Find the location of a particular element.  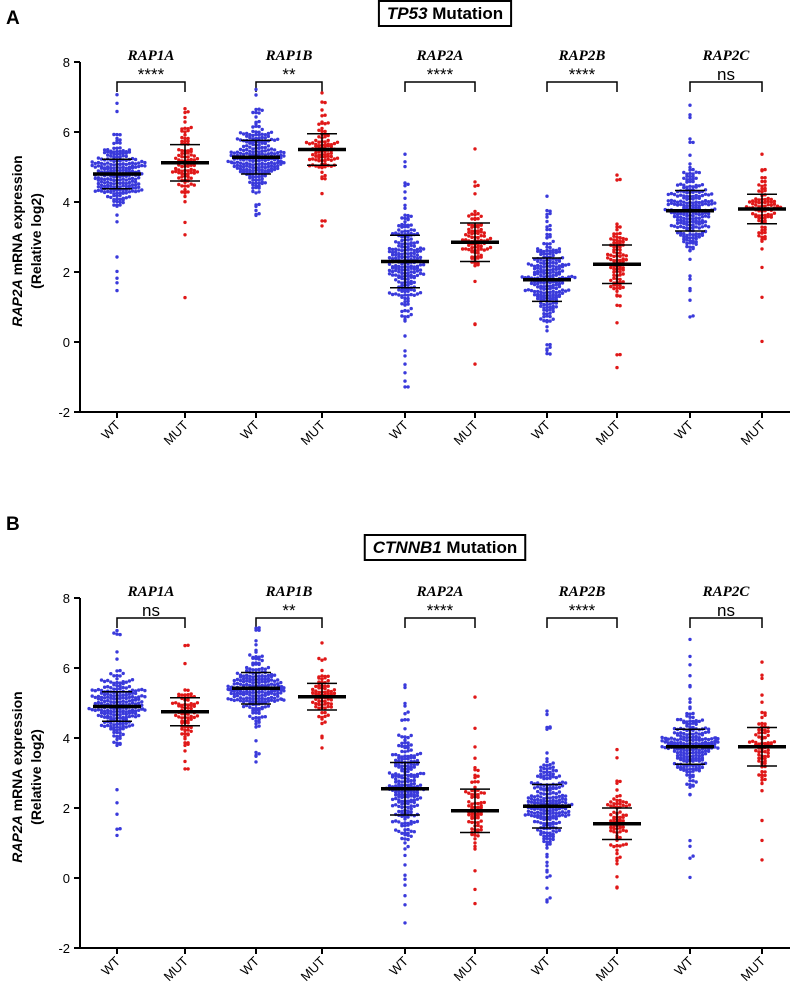

y-axis-label: RAP2A mRNA expression is located at coordinates (17, 776).